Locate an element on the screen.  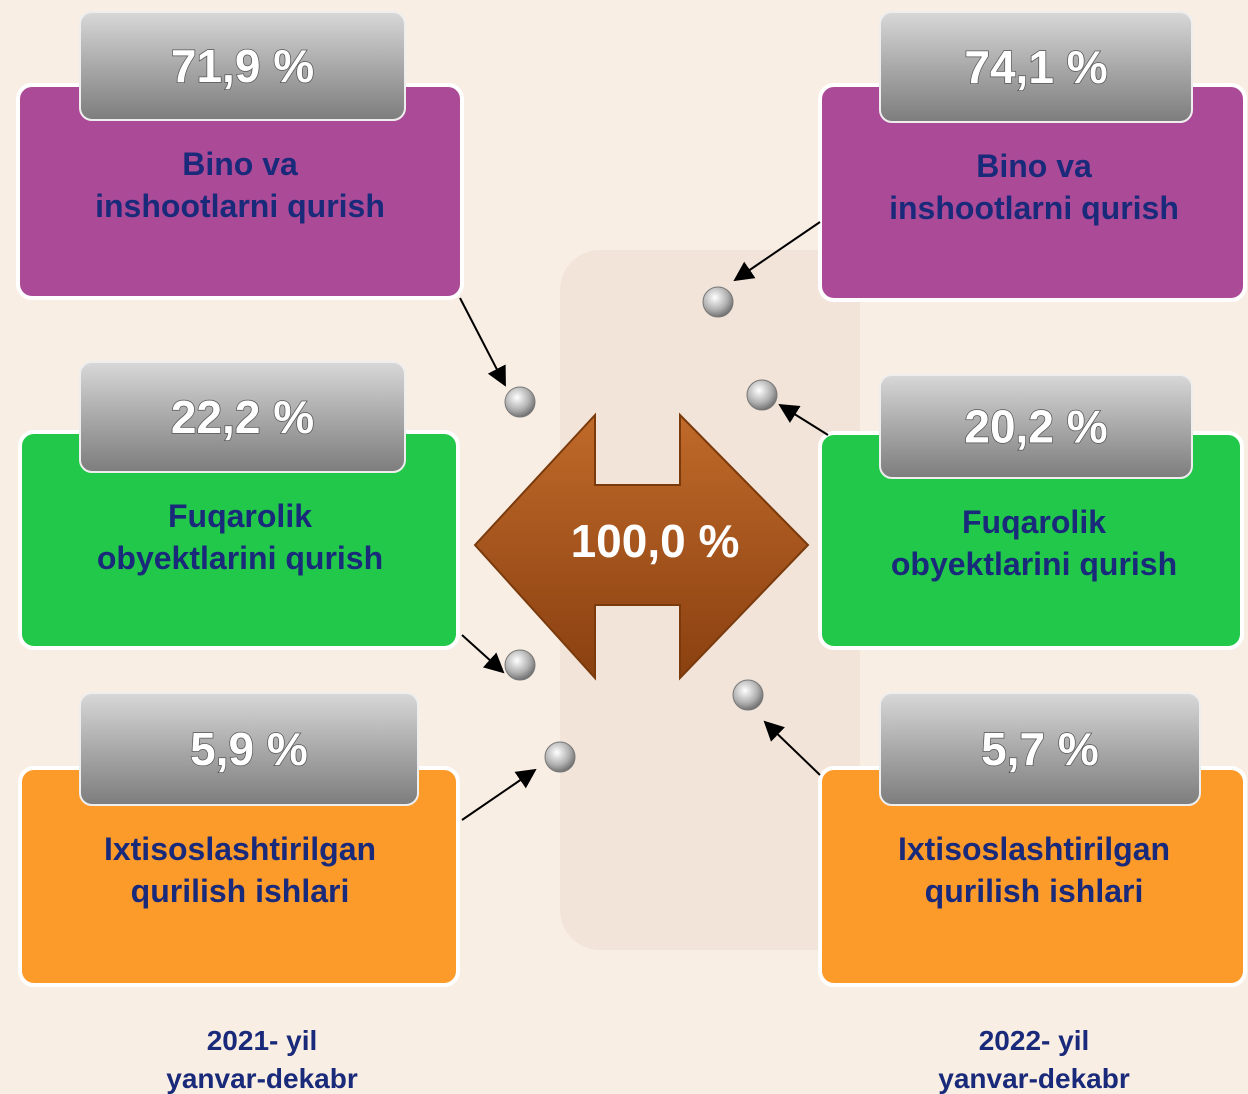
percent: 71,9 % is located at coordinates (242, 66).